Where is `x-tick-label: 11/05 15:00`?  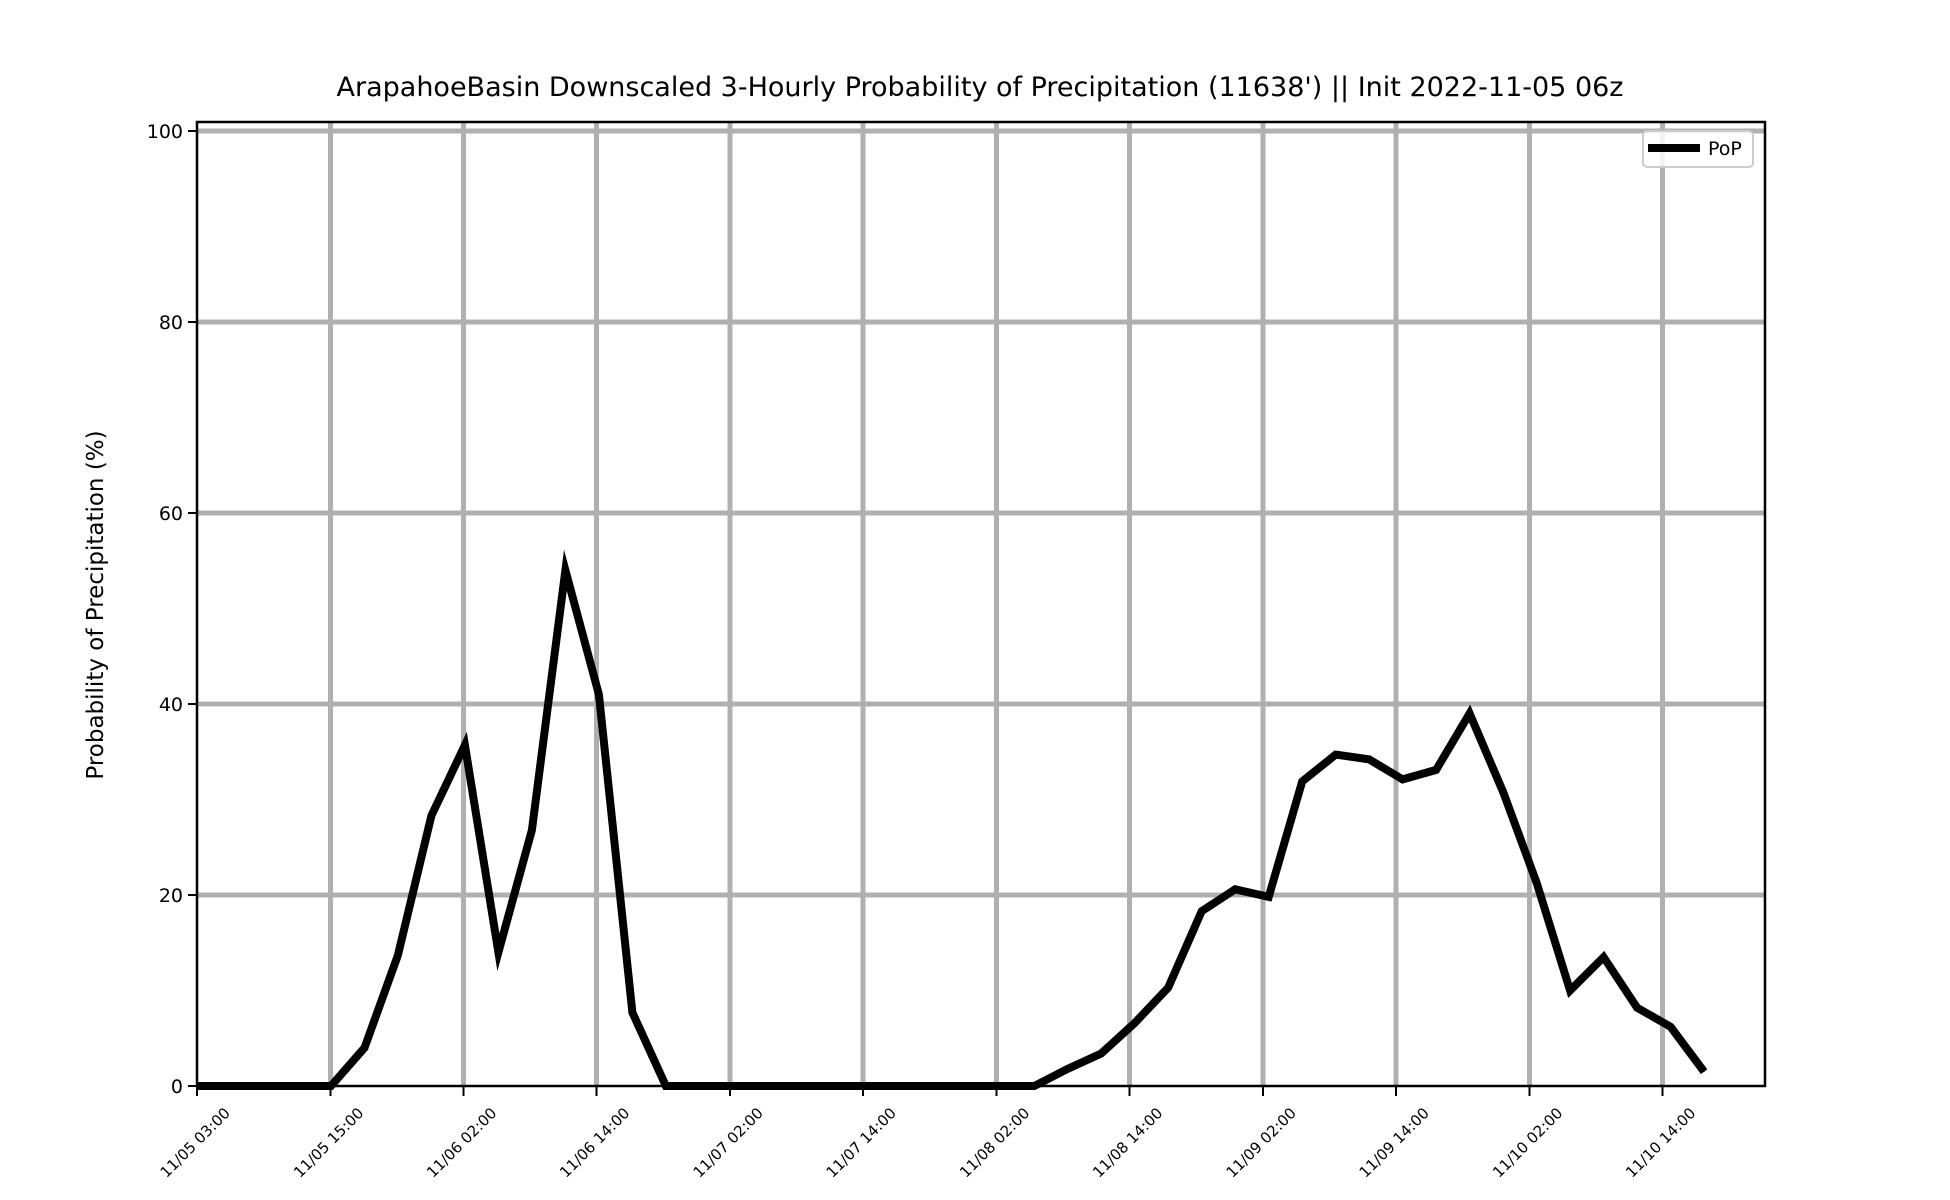 x-tick-label: 11/05 15:00 is located at coordinates (328, 1142).